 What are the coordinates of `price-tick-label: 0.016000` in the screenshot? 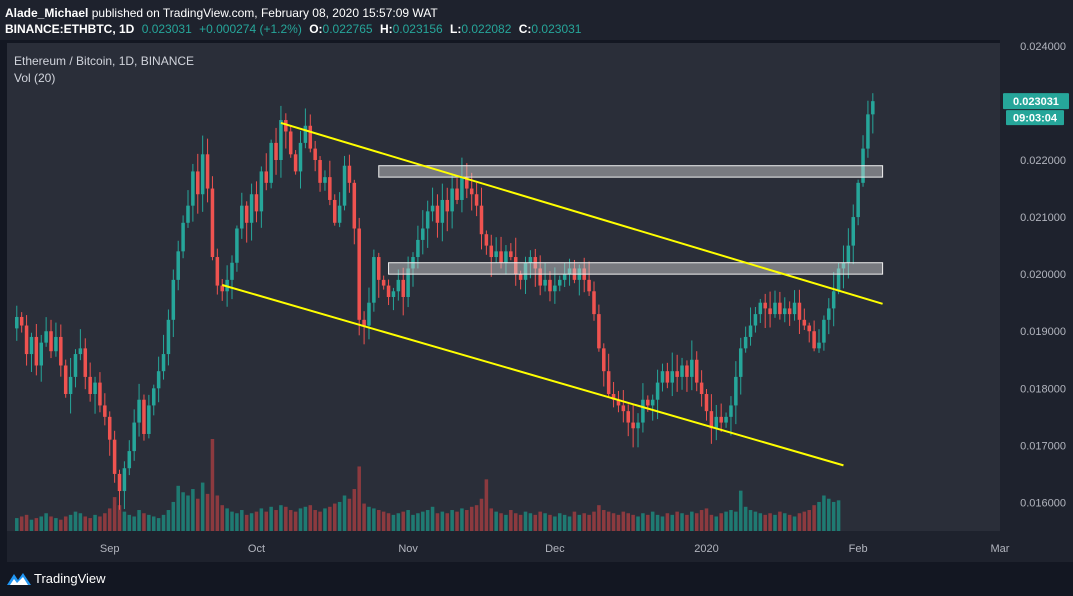 It's located at (1043, 503).